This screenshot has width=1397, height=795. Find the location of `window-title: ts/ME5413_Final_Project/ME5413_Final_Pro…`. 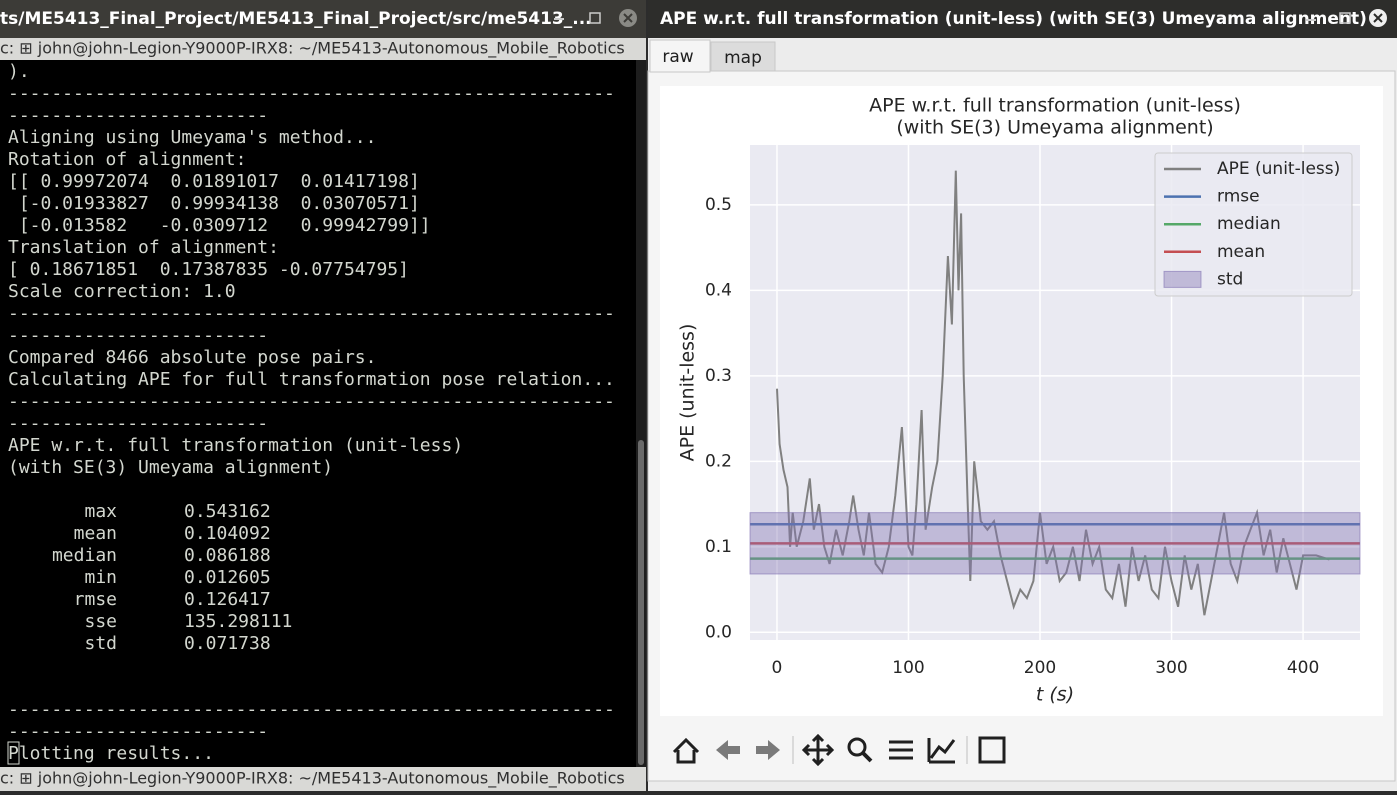

window-title: ts/ME5413_Final_Project/ME5413_Final_Pro… is located at coordinates (296, 19).